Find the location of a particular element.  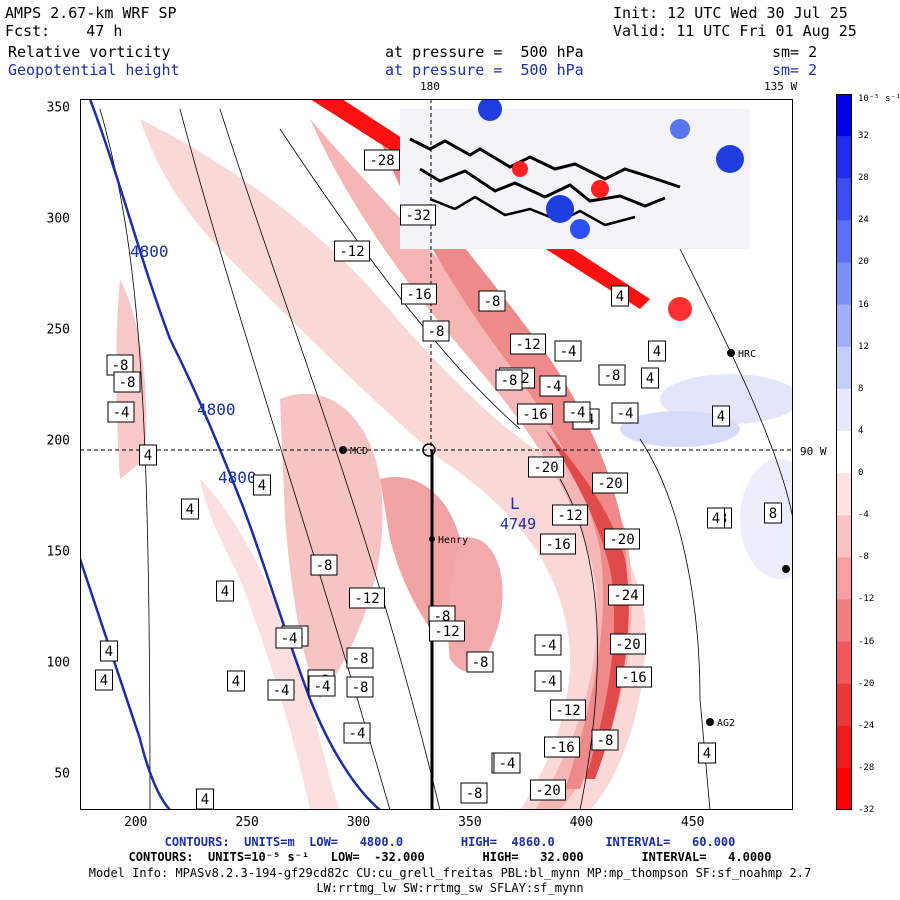

colorbar-frame is located at coordinates (844, 452).